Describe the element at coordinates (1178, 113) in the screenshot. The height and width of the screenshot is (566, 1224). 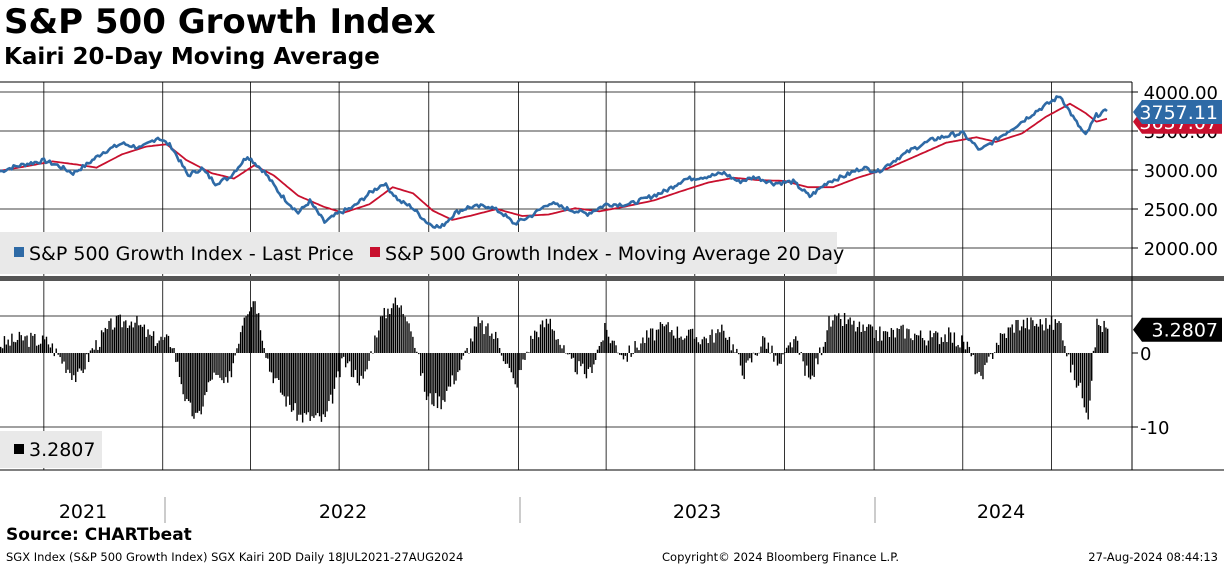
I see `last-price-value-label: 3757.11` at that location.